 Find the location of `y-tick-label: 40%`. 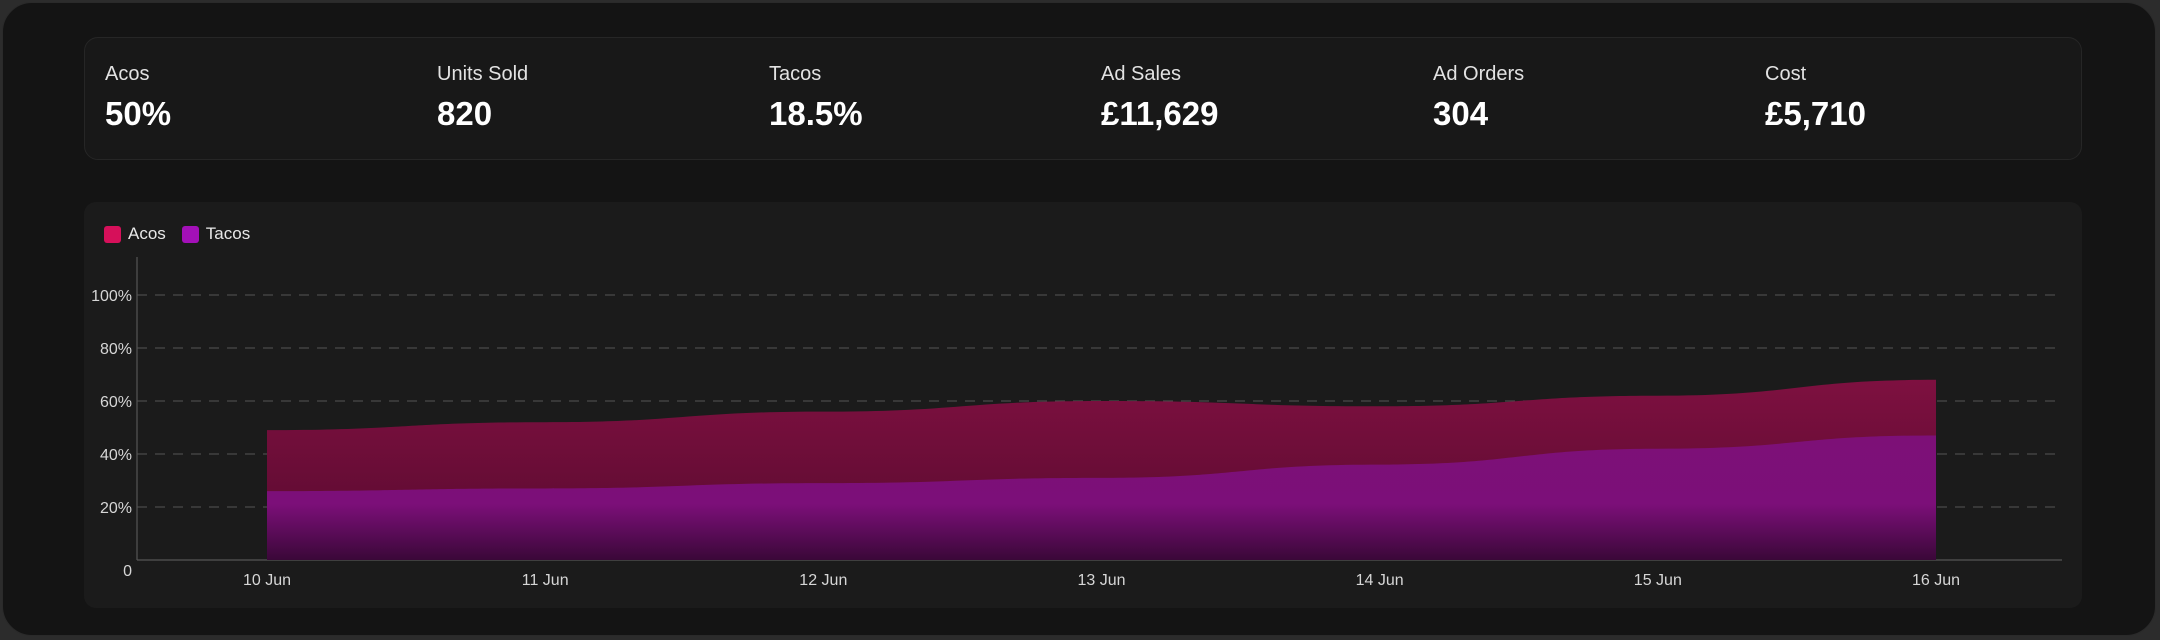

y-tick-label: 40% is located at coordinates (116, 455).